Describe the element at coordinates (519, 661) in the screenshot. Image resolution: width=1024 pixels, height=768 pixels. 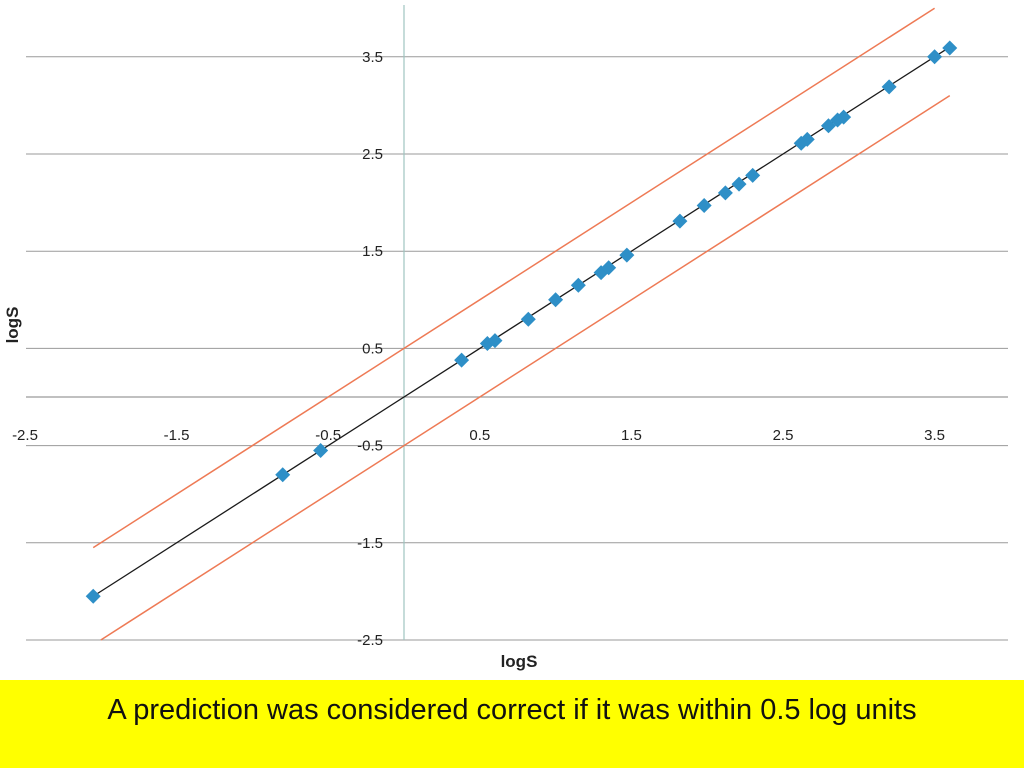
I see `x-axis-title: logS` at that location.